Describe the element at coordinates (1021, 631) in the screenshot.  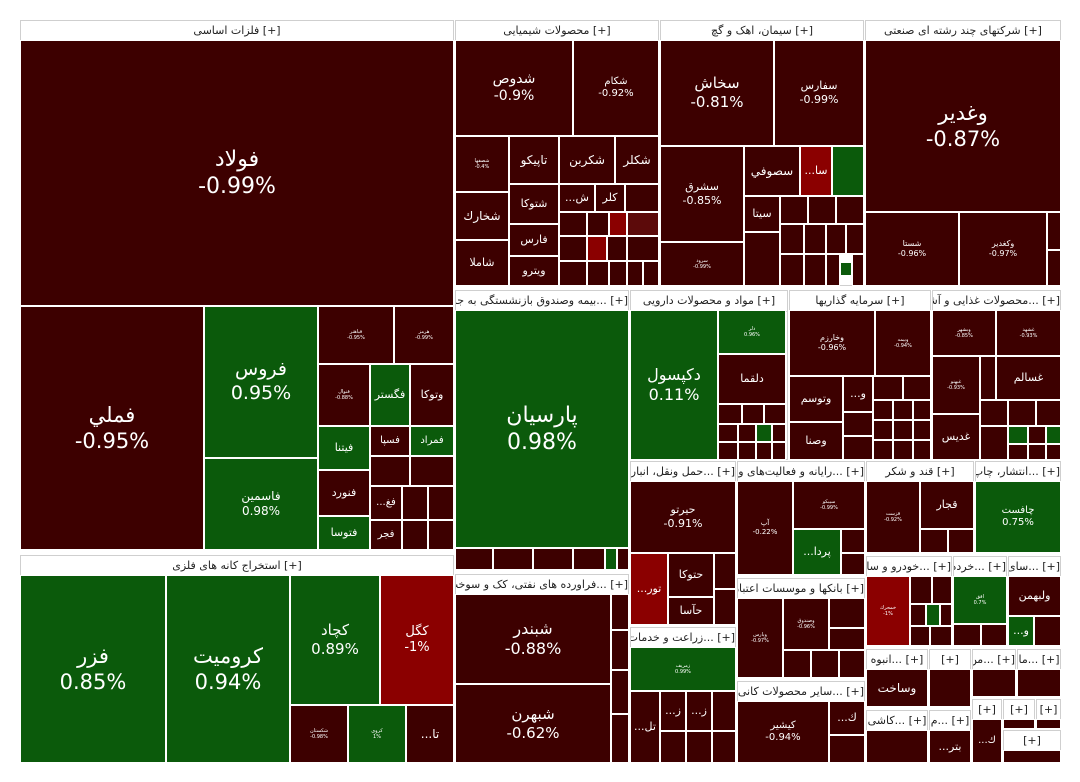
I see `stock-tile: ...و` at that location.